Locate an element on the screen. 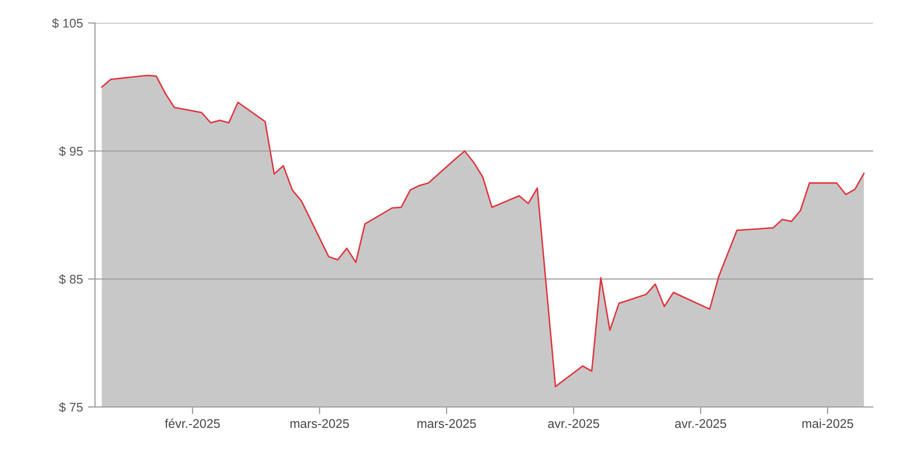  x-tick-label: févr.-2025 is located at coordinates (192, 423).